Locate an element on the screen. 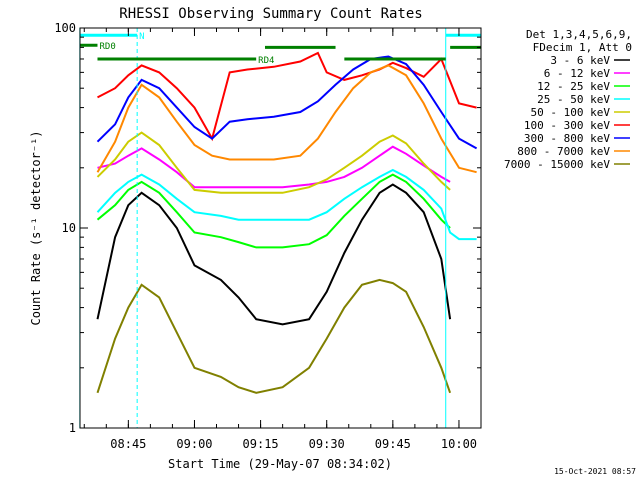 This screenshot has height=480, width=640. legend-label-12-25-kev: 12 - 25 keV is located at coordinates (573, 86).